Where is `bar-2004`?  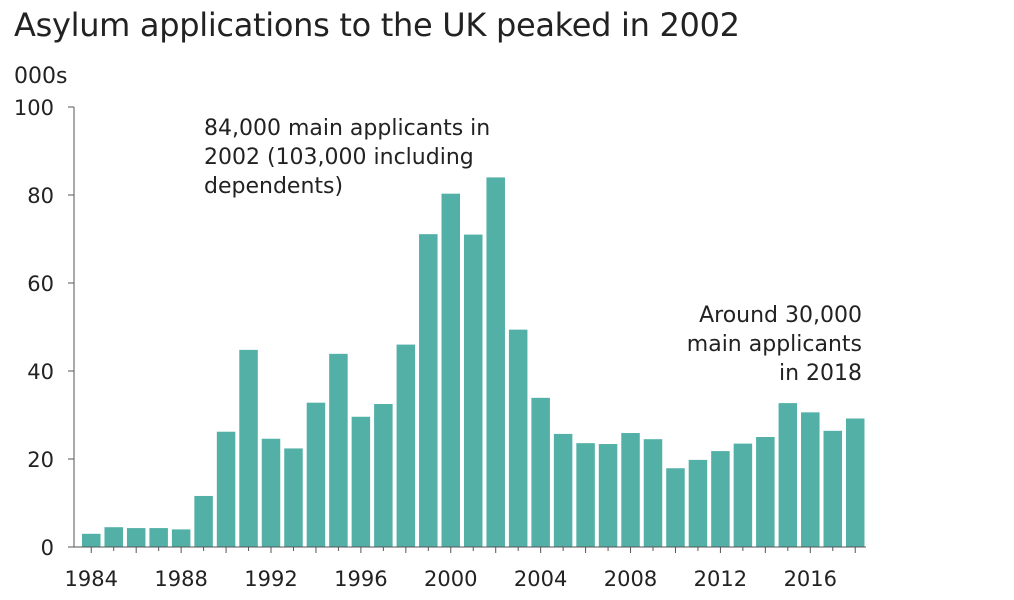 bar-2004 is located at coordinates (540, 472).